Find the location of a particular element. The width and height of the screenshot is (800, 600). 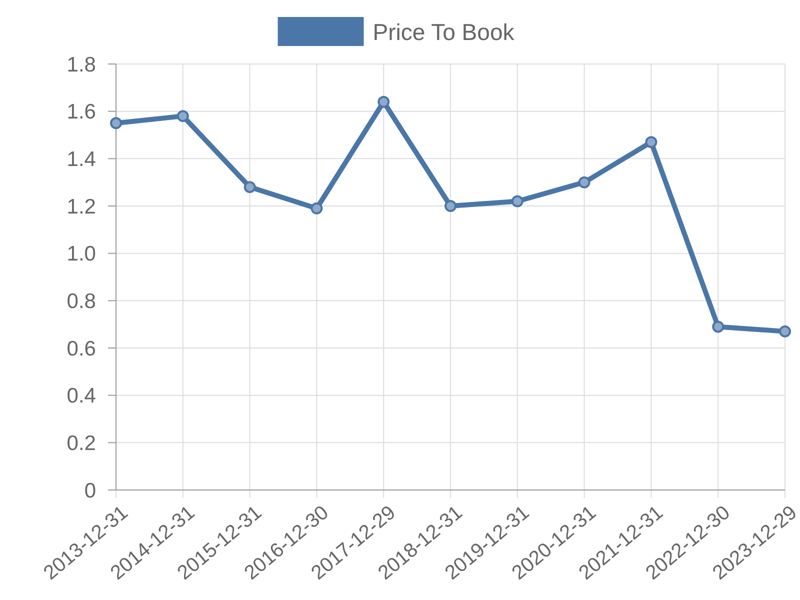

y-tick-label: 0.4 is located at coordinates (81, 396).